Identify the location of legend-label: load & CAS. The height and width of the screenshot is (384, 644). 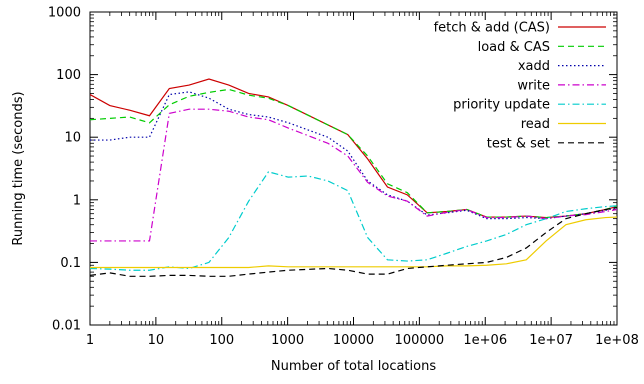
(514, 47).